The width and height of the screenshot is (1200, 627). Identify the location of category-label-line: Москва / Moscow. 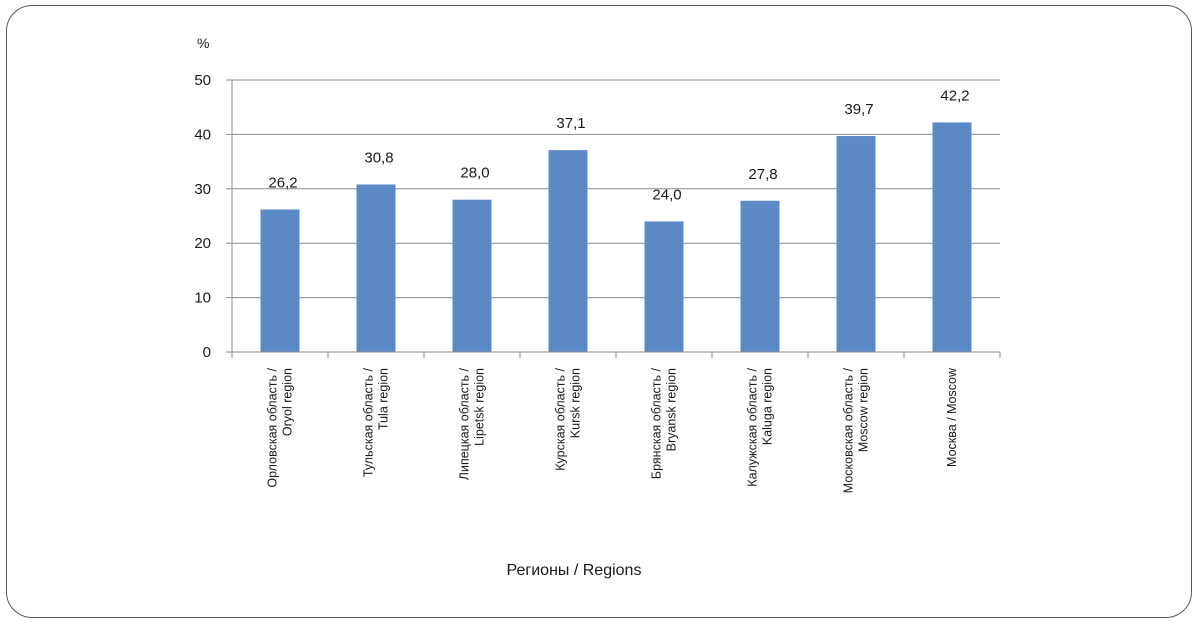
(952, 417).